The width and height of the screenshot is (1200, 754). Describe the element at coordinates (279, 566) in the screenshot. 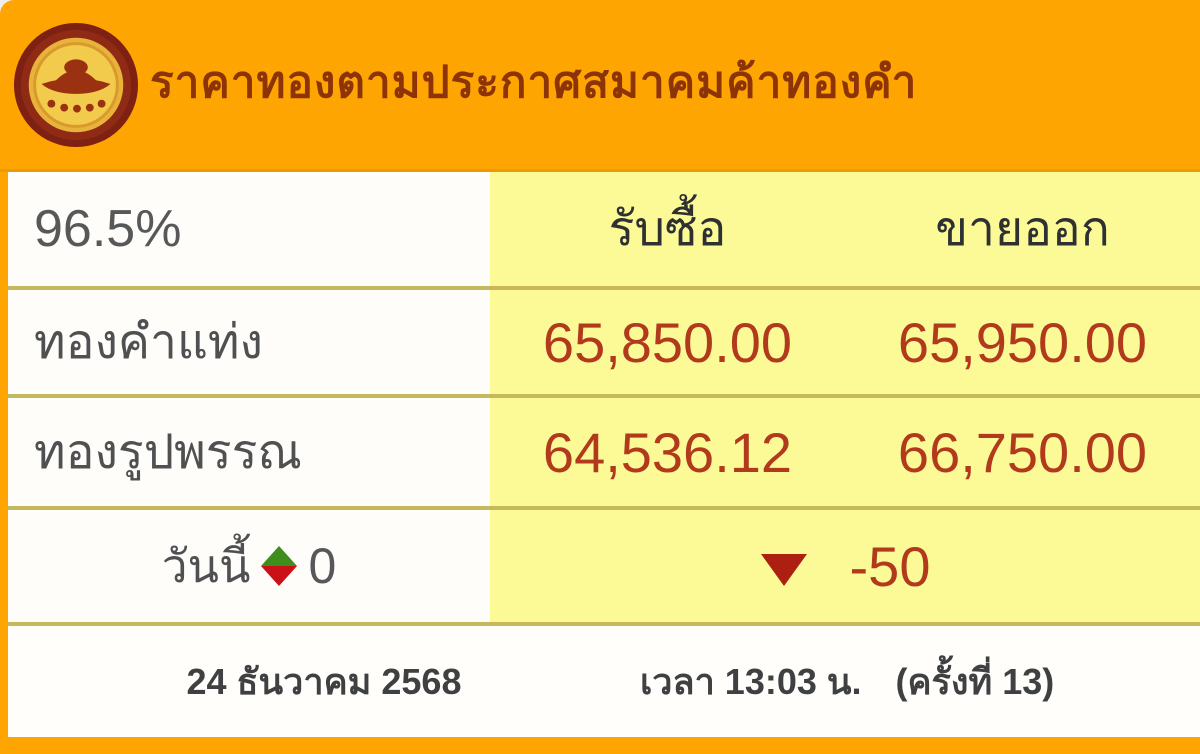

I see `diamond-up-down-icon` at that location.